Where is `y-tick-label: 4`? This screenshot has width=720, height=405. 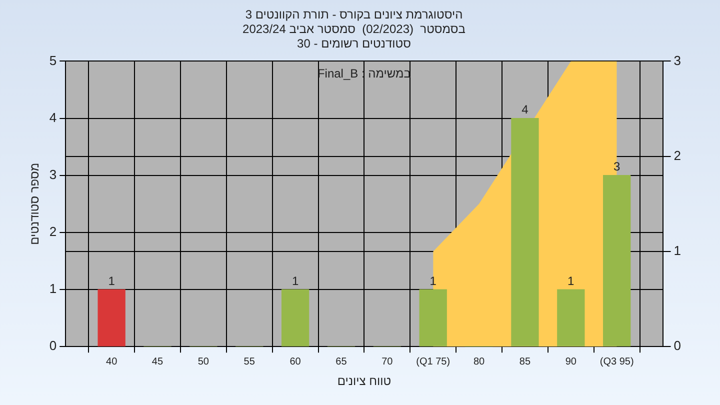
y-tick-label: 4 is located at coordinates (53, 117).